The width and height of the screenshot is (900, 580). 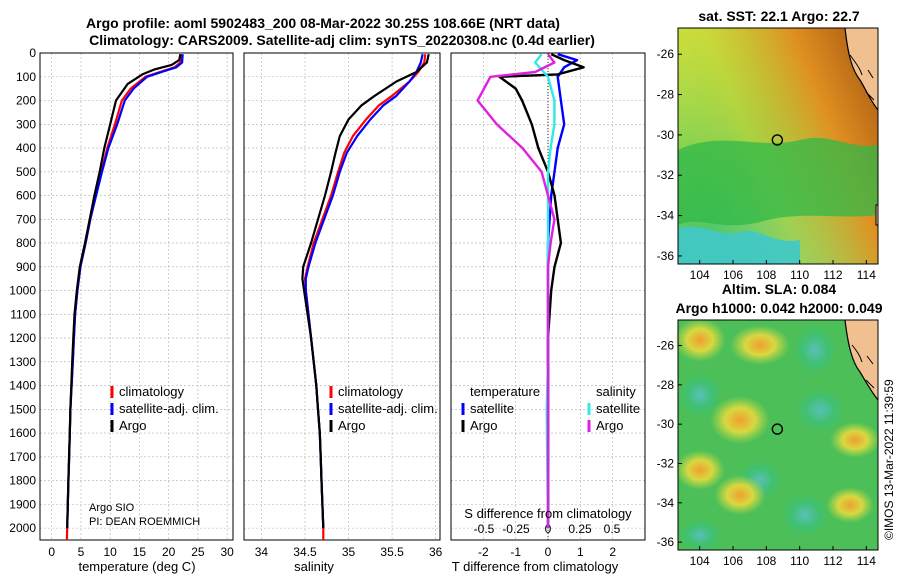 What do you see at coordinates (152, 391) in the screenshot?
I see `legend-climatology-label: climatology` at bounding box center [152, 391].